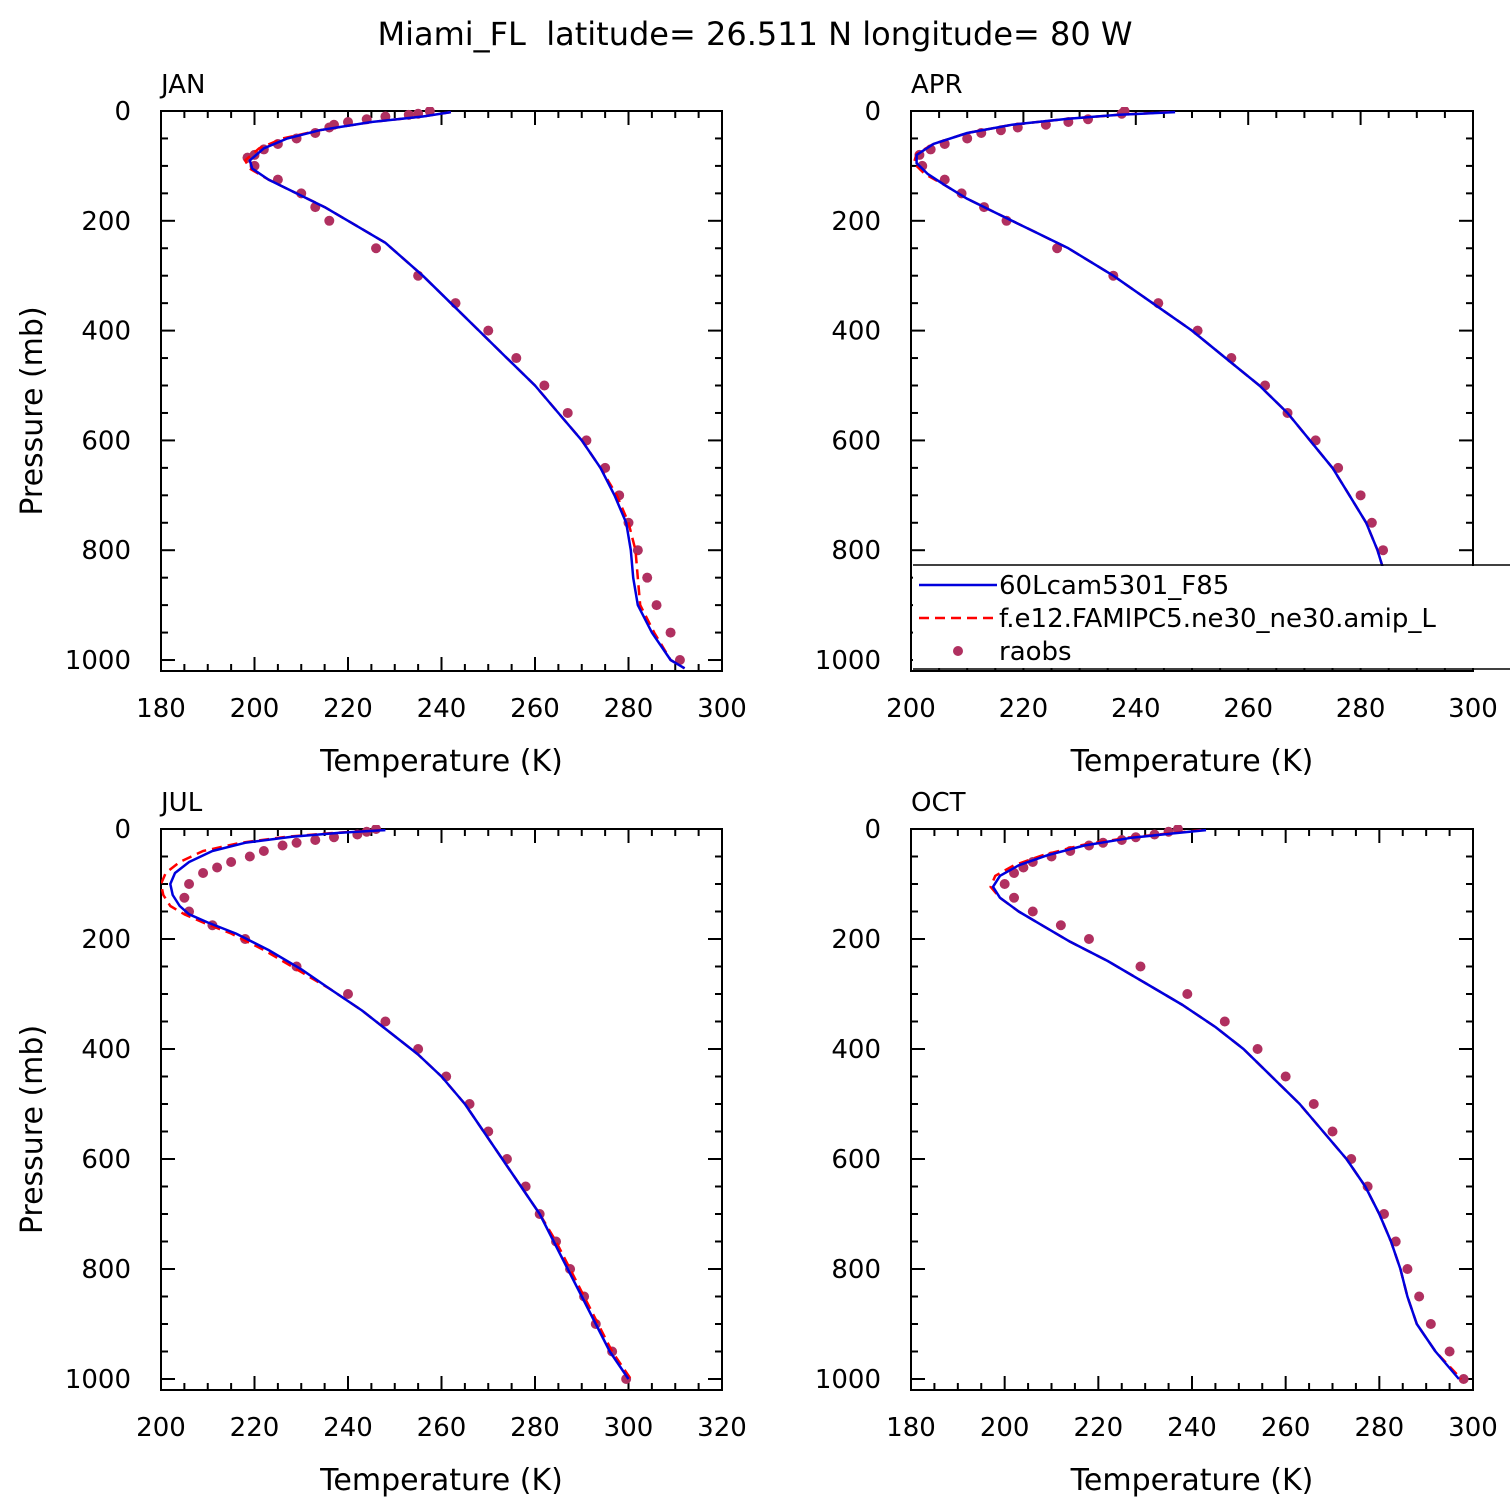  I want to click on legend-label: f.e12.FAMIPC5.ne30_ne30.amip_L, so click(1217, 619).